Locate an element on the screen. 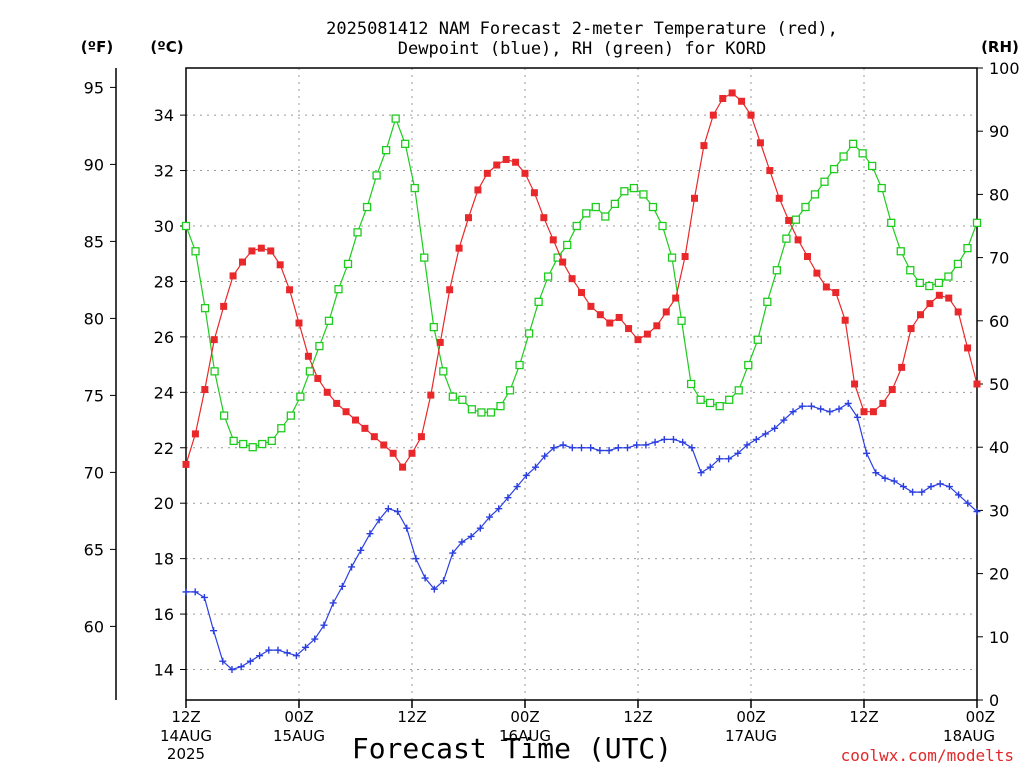 This screenshot has width=1024, height=768. rh-tick-label: 0 is located at coordinates (994, 700).